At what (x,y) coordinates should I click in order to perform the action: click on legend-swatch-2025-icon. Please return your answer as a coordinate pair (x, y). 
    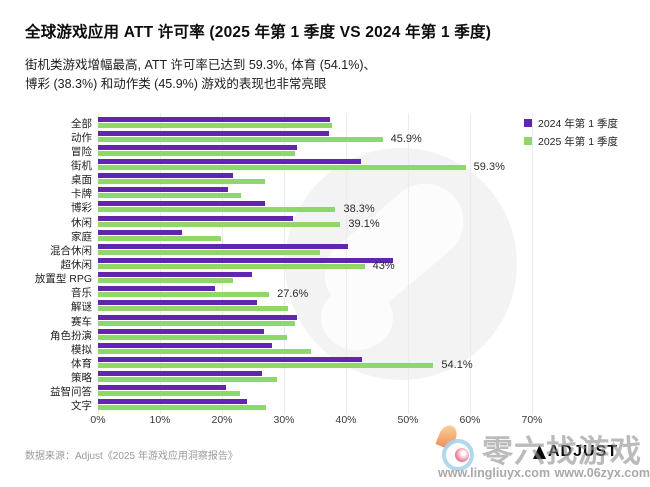
    Looking at the image, I should click on (528, 141).